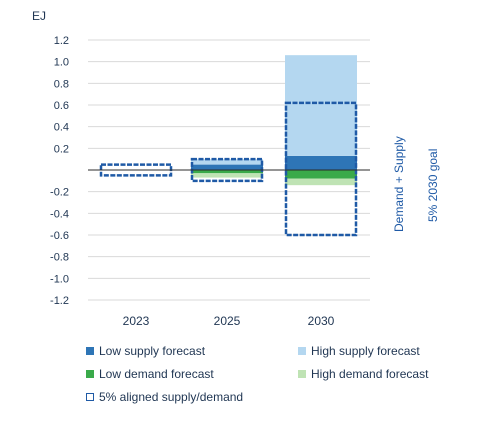 The image size is (503, 421). What do you see at coordinates (365, 351) in the screenshot?
I see `legend-label: High supply forecast` at bounding box center [365, 351].